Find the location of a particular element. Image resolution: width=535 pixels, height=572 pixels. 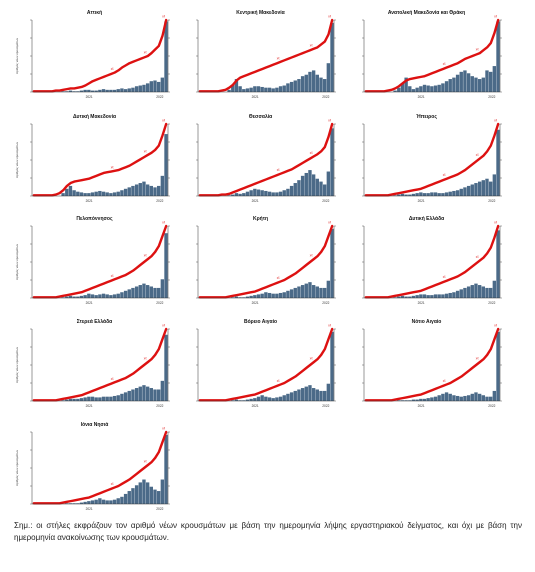

panel-chart: χξ χξ χξ 2021 2022 Αριθμός νέων κρουσμάτων is located at coordinates (92, 468).